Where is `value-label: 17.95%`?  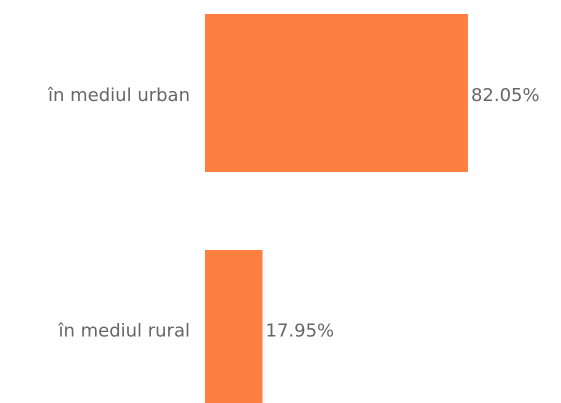
value-label: 17.95% is located at coordinates (300, 331).